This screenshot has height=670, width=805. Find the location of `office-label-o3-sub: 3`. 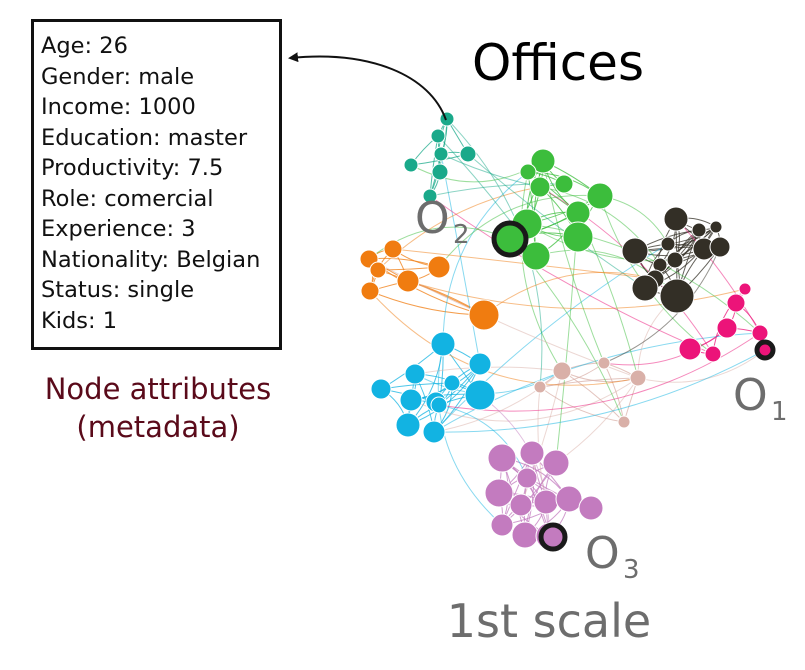

office-label-o3-sub: 3 is located at coordinates (631, 570).